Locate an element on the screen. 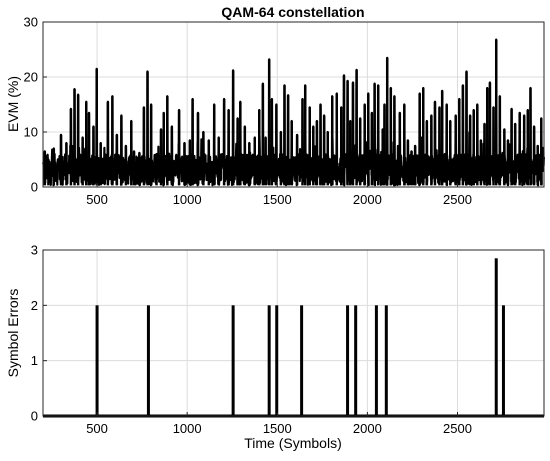 Image resolution: width=550 pixels, height=461 pixels. errors-y-tick-label: 3 is located at coordinates (34, 250).